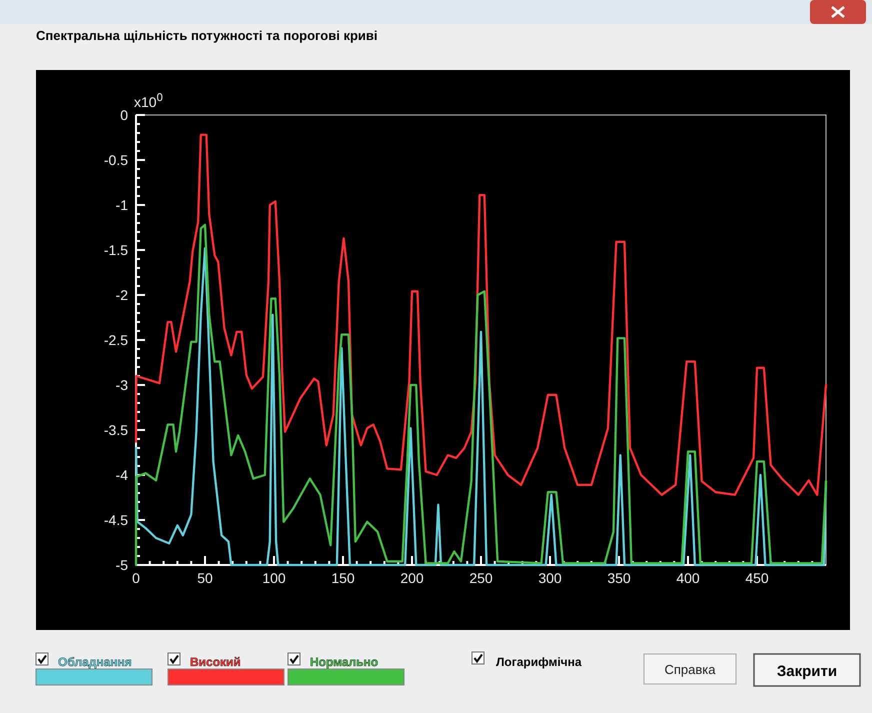 The width and height of the screenshot is (872, 713). What do you see at coordinates (95, 662) in the screenshot?
I see `text: Обладнання` at bounding box center [95, 662].